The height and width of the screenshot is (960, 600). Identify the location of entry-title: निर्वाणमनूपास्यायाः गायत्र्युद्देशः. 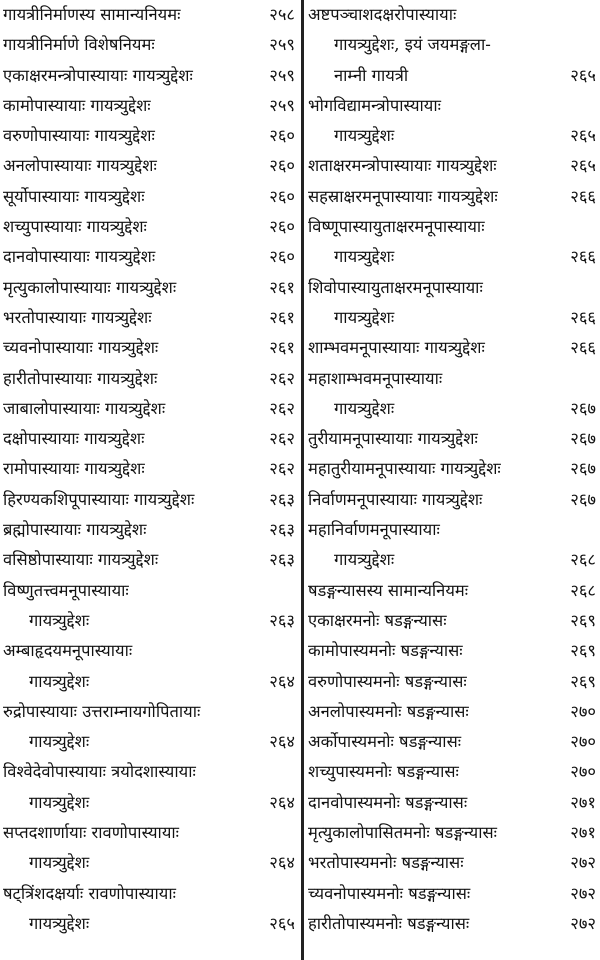
(395, 499).